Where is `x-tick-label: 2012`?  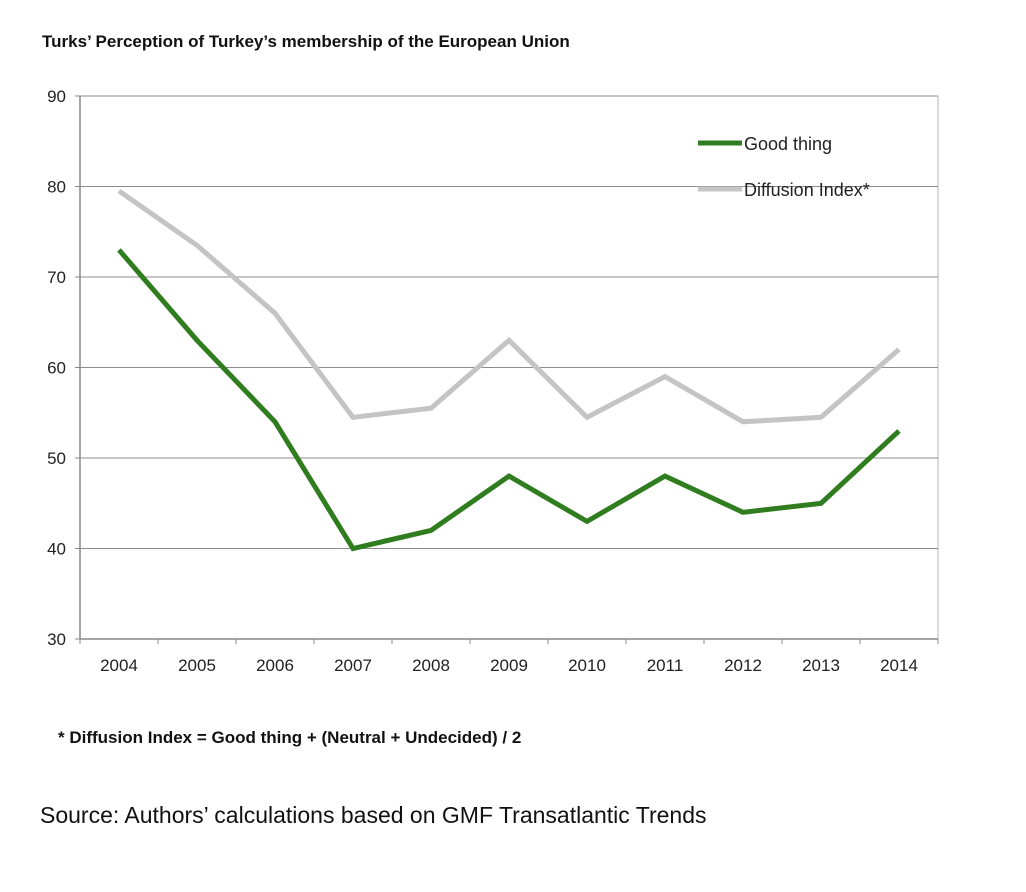 x-tick-label: 2012 is located at coordinates (743, 665).